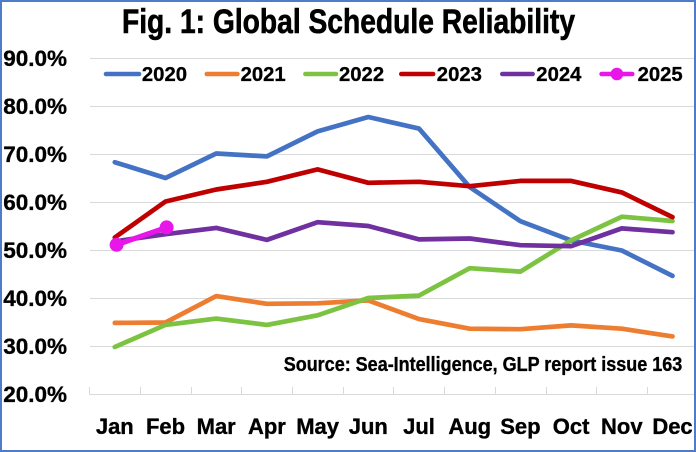 The height and width of the screenshot is (452, 696). Describe the element at coordinates (459, 75) in the screenshot. I see `svg-text: 2023` at that location.